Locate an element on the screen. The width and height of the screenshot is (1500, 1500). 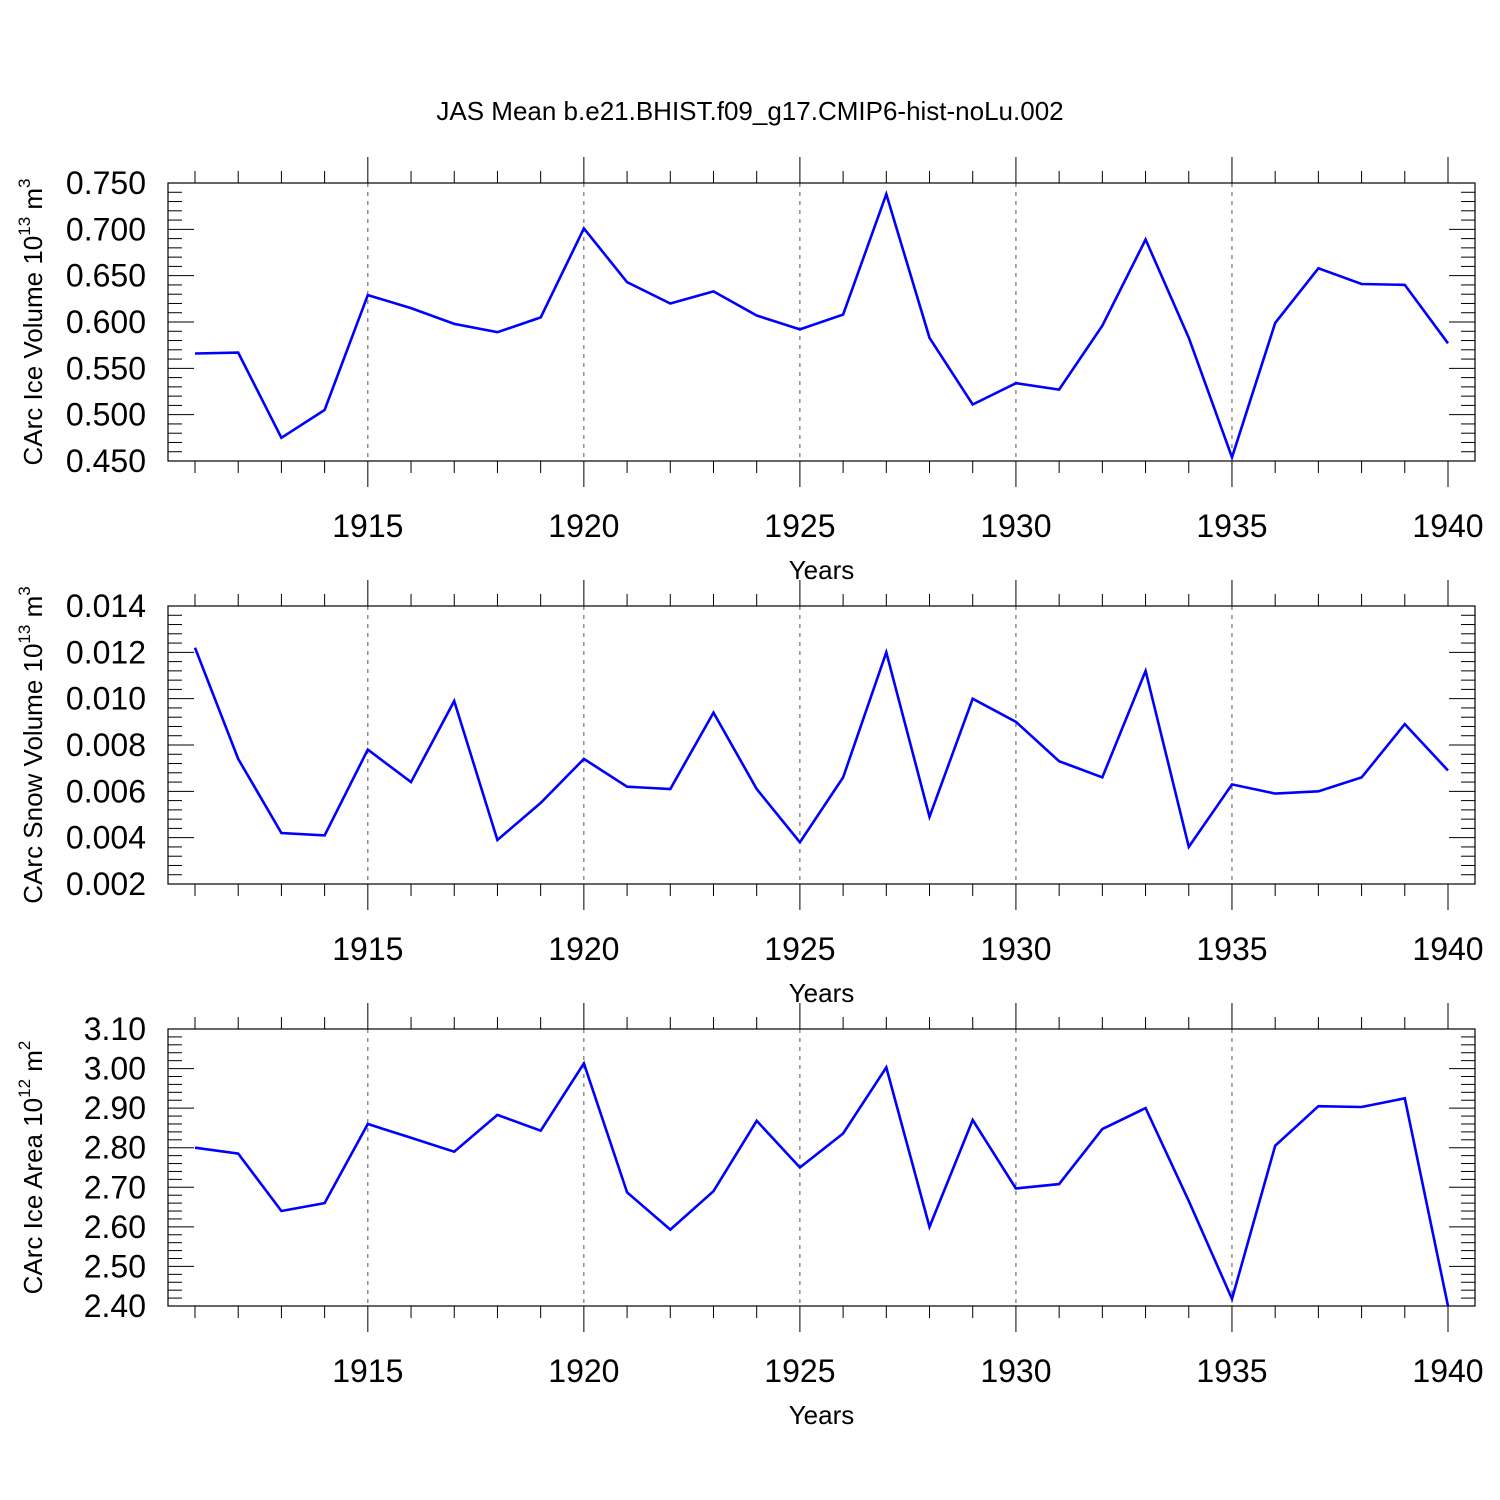
y-tick-label: 2.70 is located at coordinates (115, 1187).